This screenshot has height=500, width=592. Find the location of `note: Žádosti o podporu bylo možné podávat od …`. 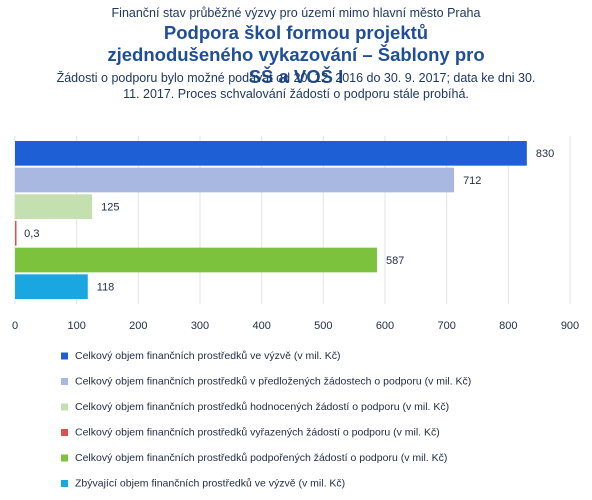

note: Žádosti o podporu bylo možné podávat od … is located at coordinates (296, 86).